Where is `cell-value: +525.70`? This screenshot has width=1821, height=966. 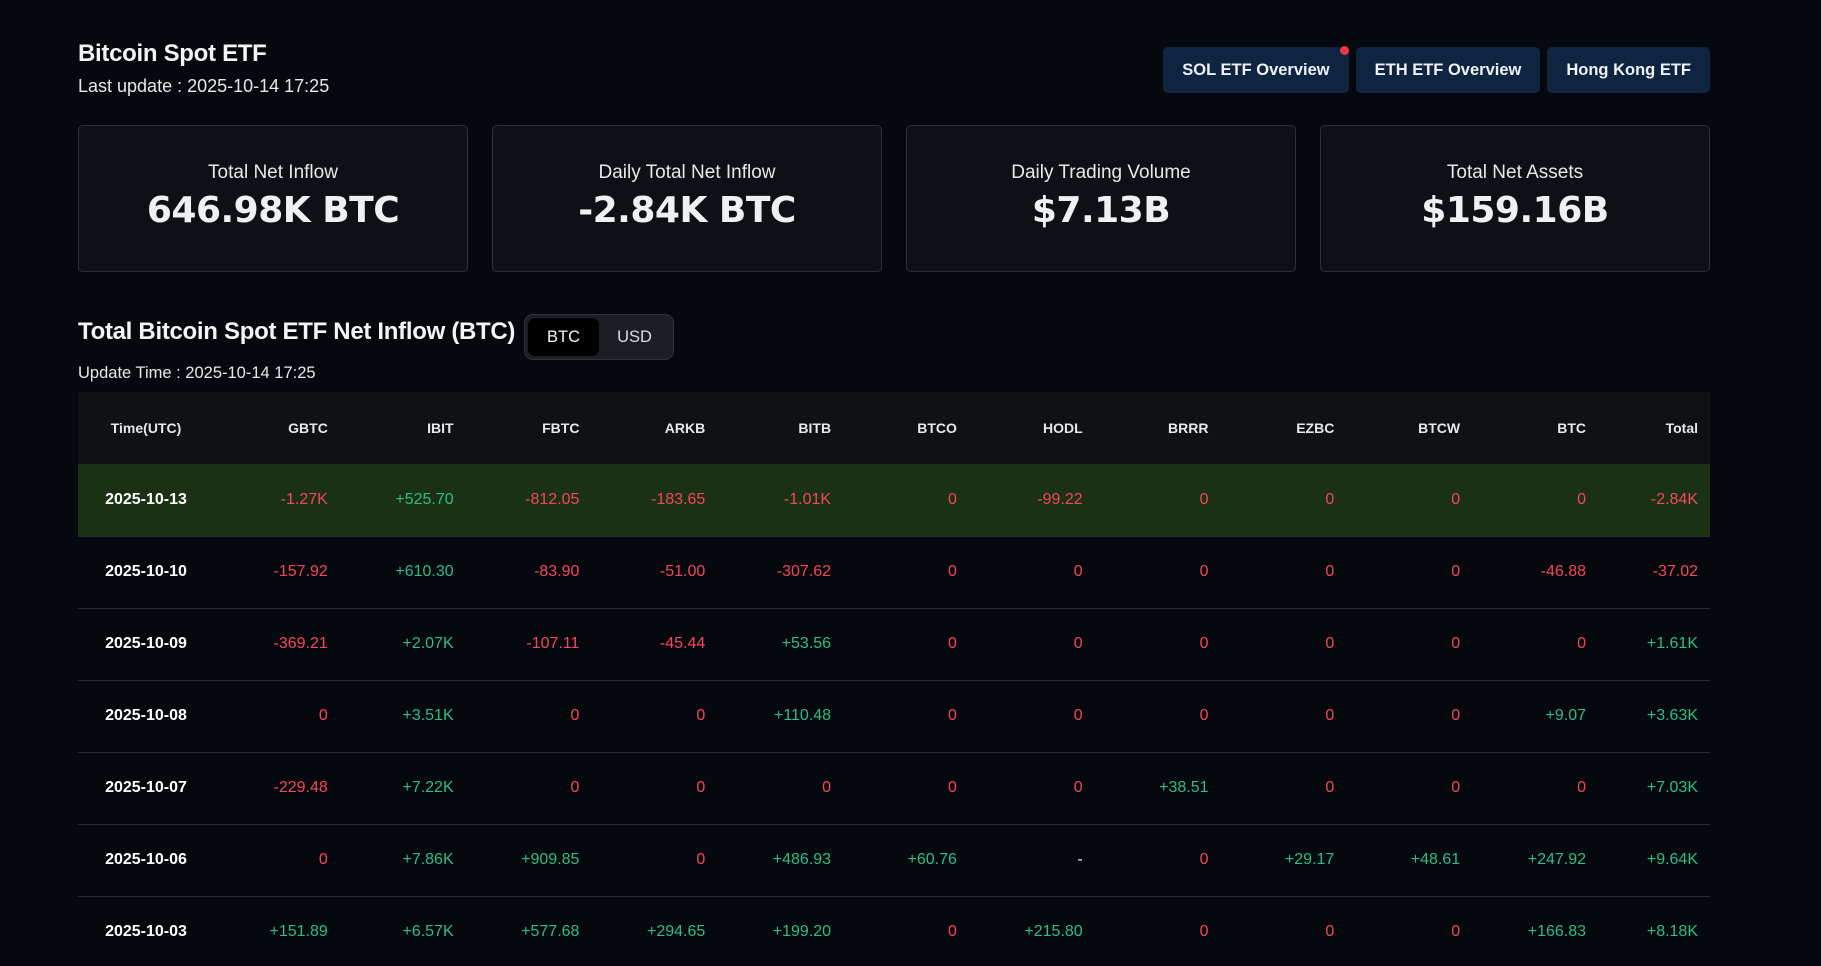 cell-value: +525.70 is located at coordinates (424, 499).